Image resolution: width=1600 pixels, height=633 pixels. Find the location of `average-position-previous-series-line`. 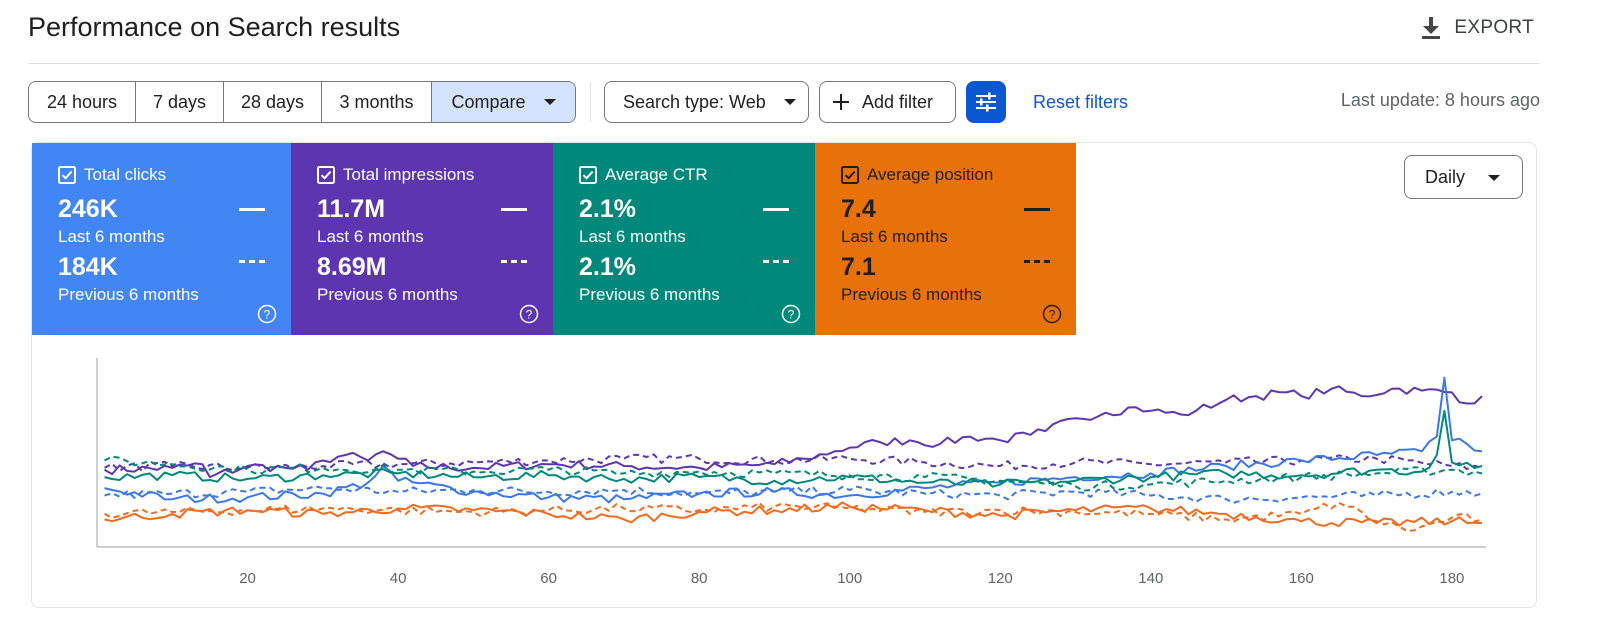

average-position-previous-series-line is located at coordinates (793, 516).